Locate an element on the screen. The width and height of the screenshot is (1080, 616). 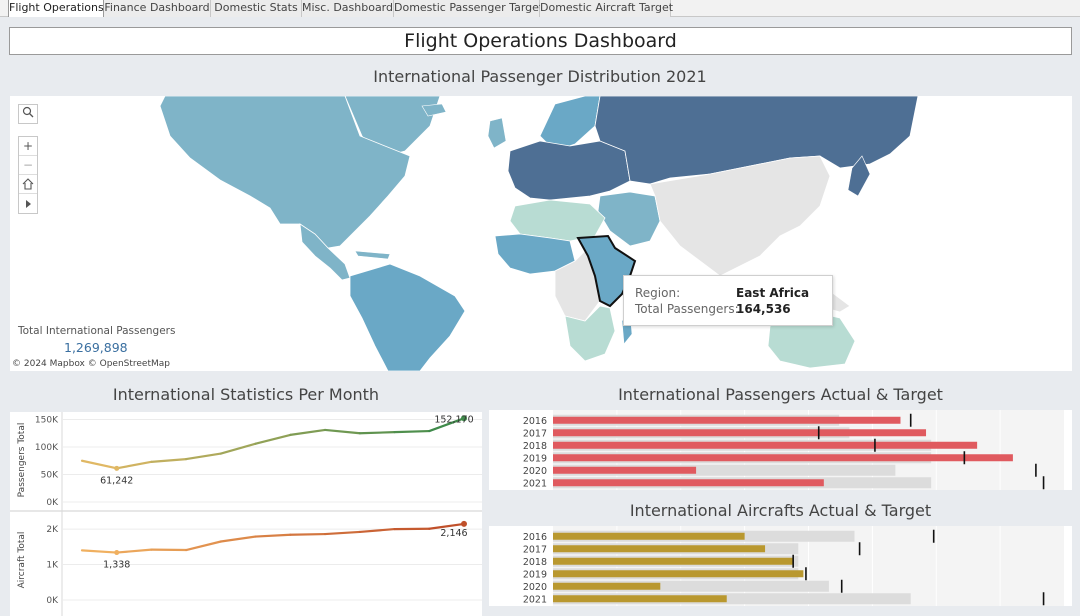
aircraft-target-title: International Aircrafts Actual & Target is located at coordinates (780, 510).